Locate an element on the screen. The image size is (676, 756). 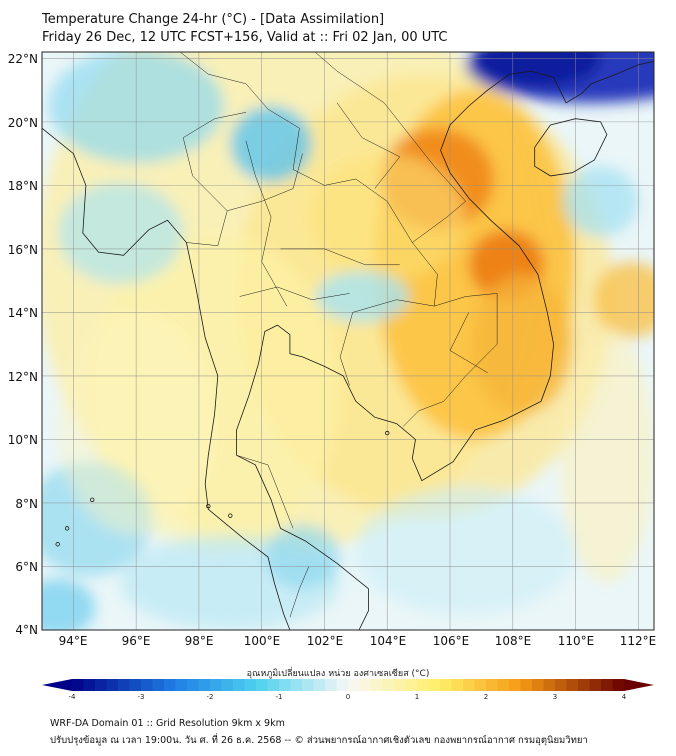
lat-label: 18°N is located at coordinates (22, 186).